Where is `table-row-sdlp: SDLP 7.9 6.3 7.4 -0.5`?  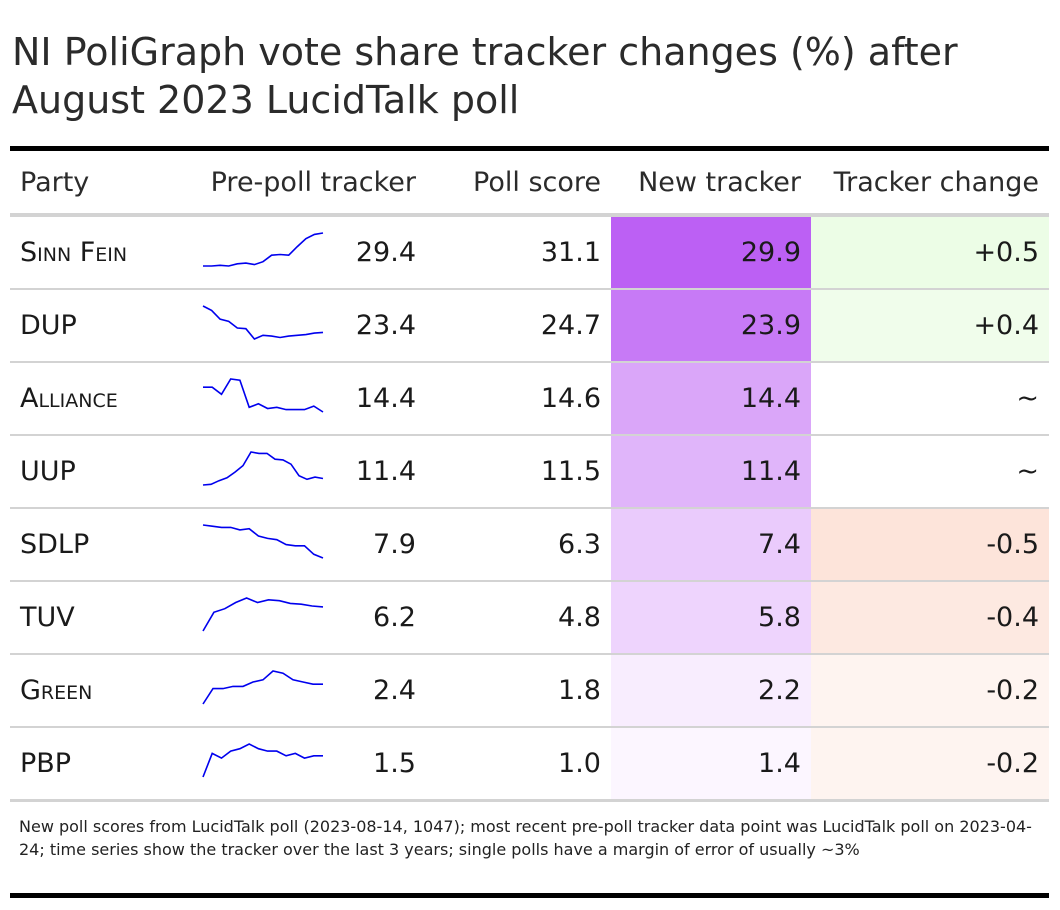 table-row-sdlp: SDLP 7.9 6.3 7.4 -0.5 is located at coordinates (529, 545).